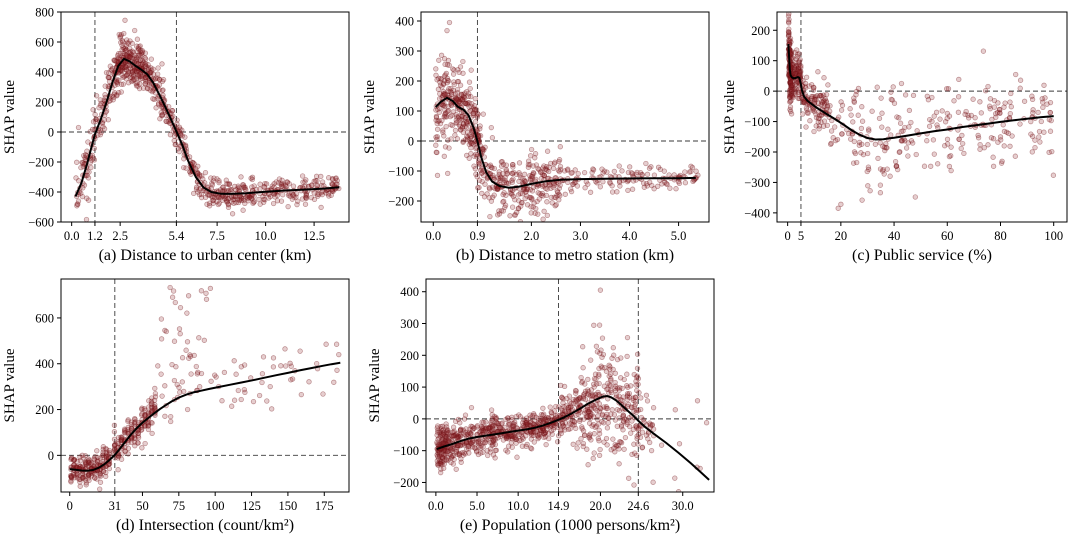 This screenshot has width=1080, height=538. I want to click on x-tick-label: 14.9, so click(559, 506).